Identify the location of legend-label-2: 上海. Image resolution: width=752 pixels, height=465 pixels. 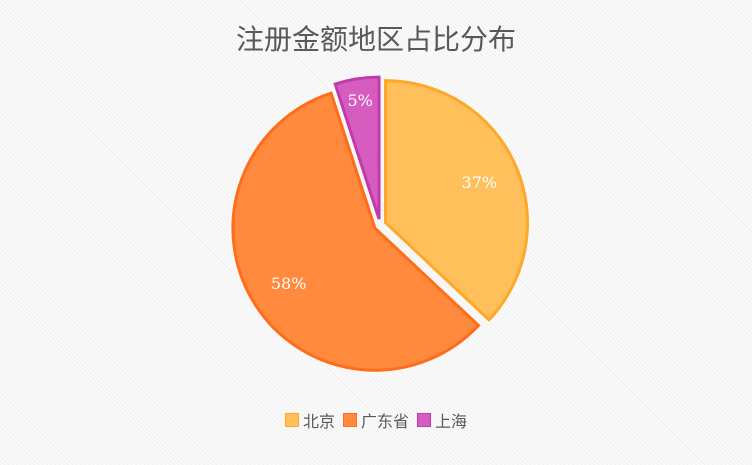
(451, 421).